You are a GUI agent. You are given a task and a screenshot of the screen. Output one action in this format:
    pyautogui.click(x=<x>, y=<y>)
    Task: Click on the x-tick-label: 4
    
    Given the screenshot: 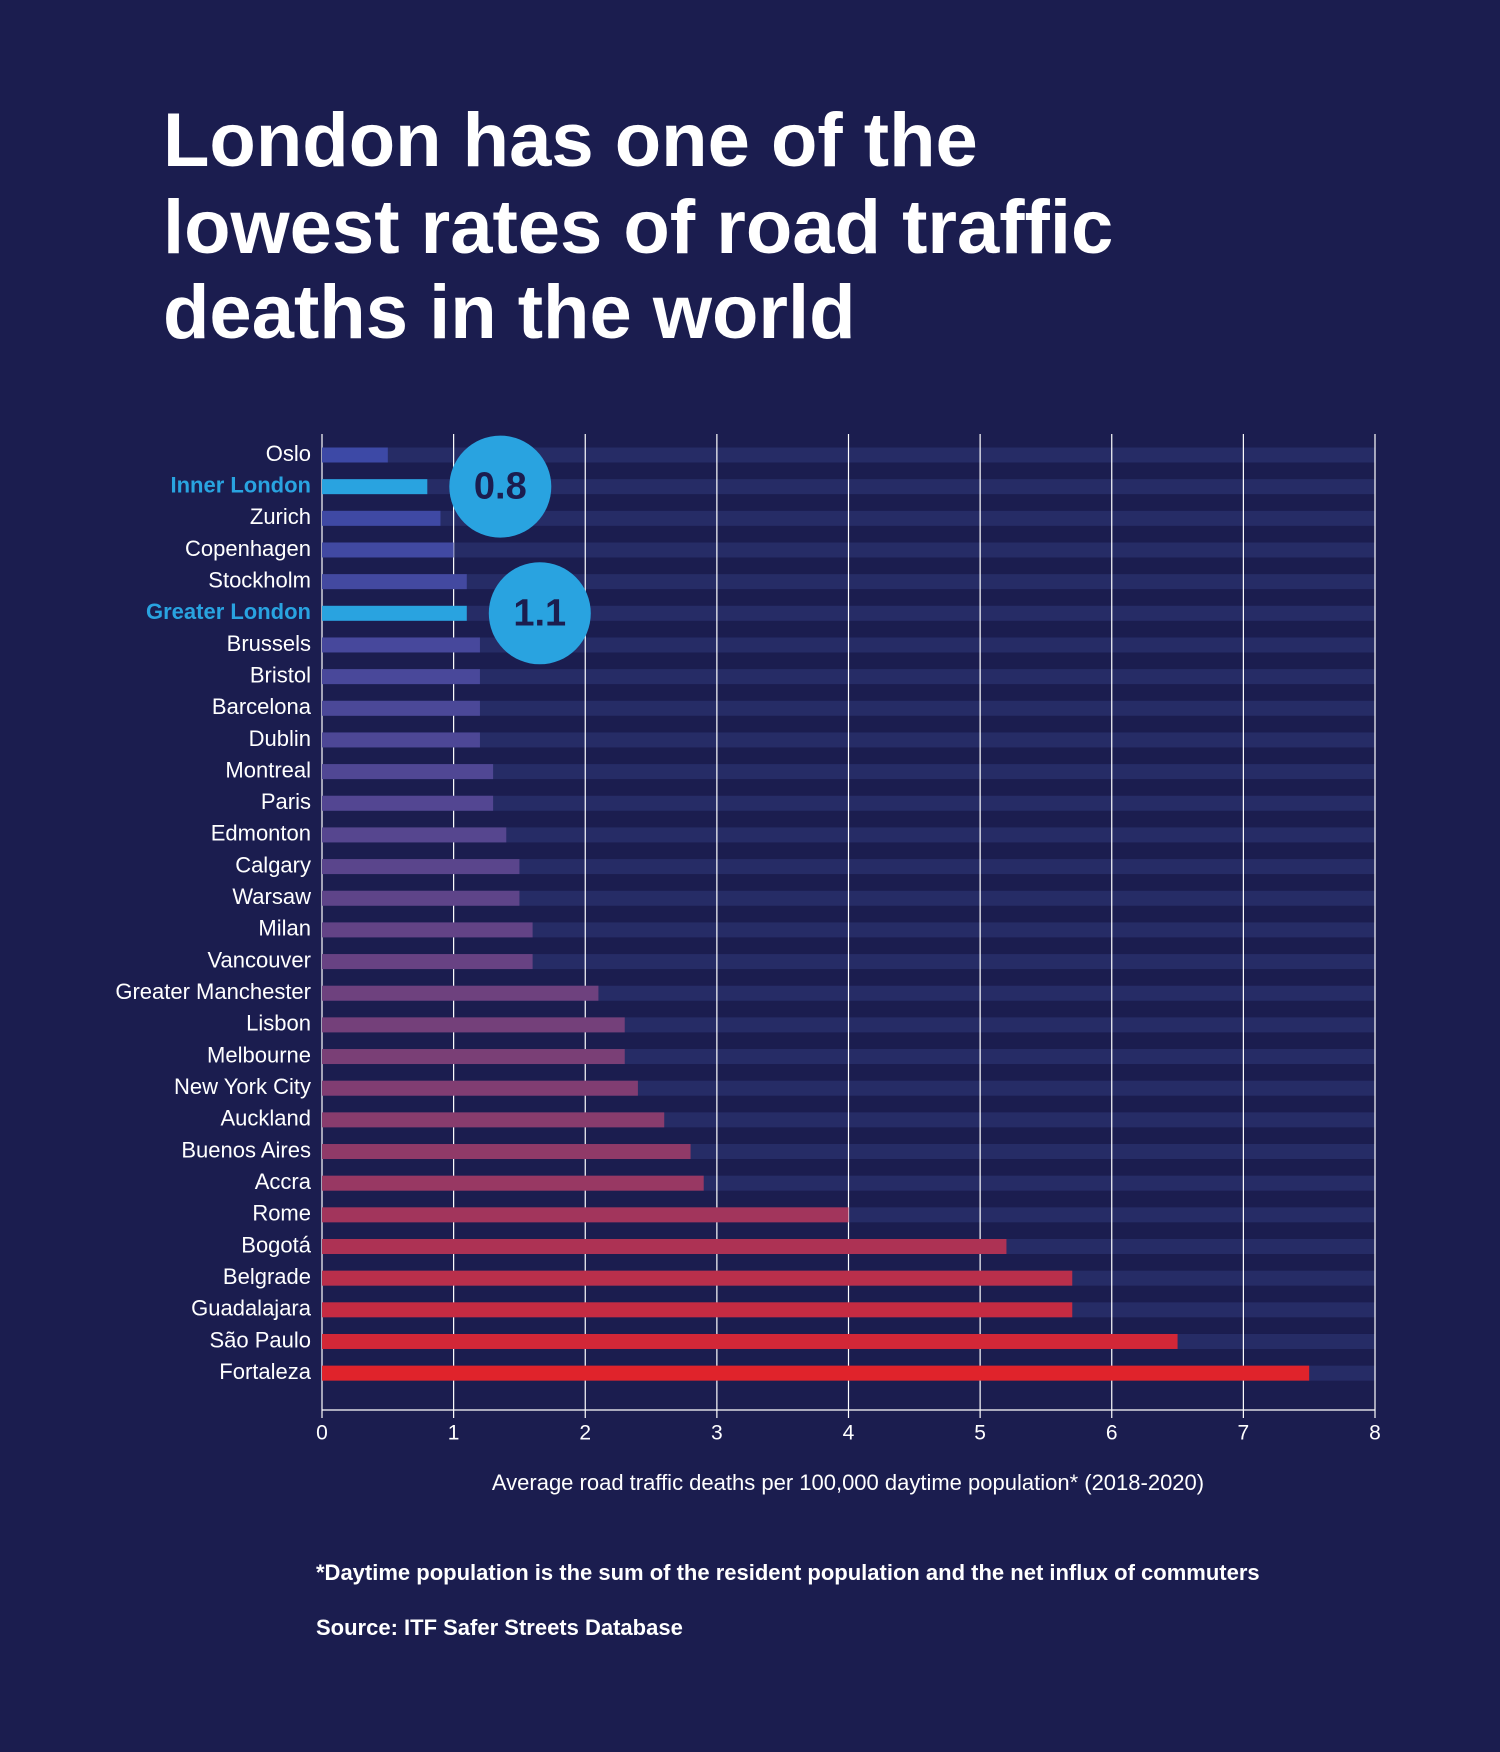 What is the action you would take?
    pyautogui.click(x=849, y=1433)
    